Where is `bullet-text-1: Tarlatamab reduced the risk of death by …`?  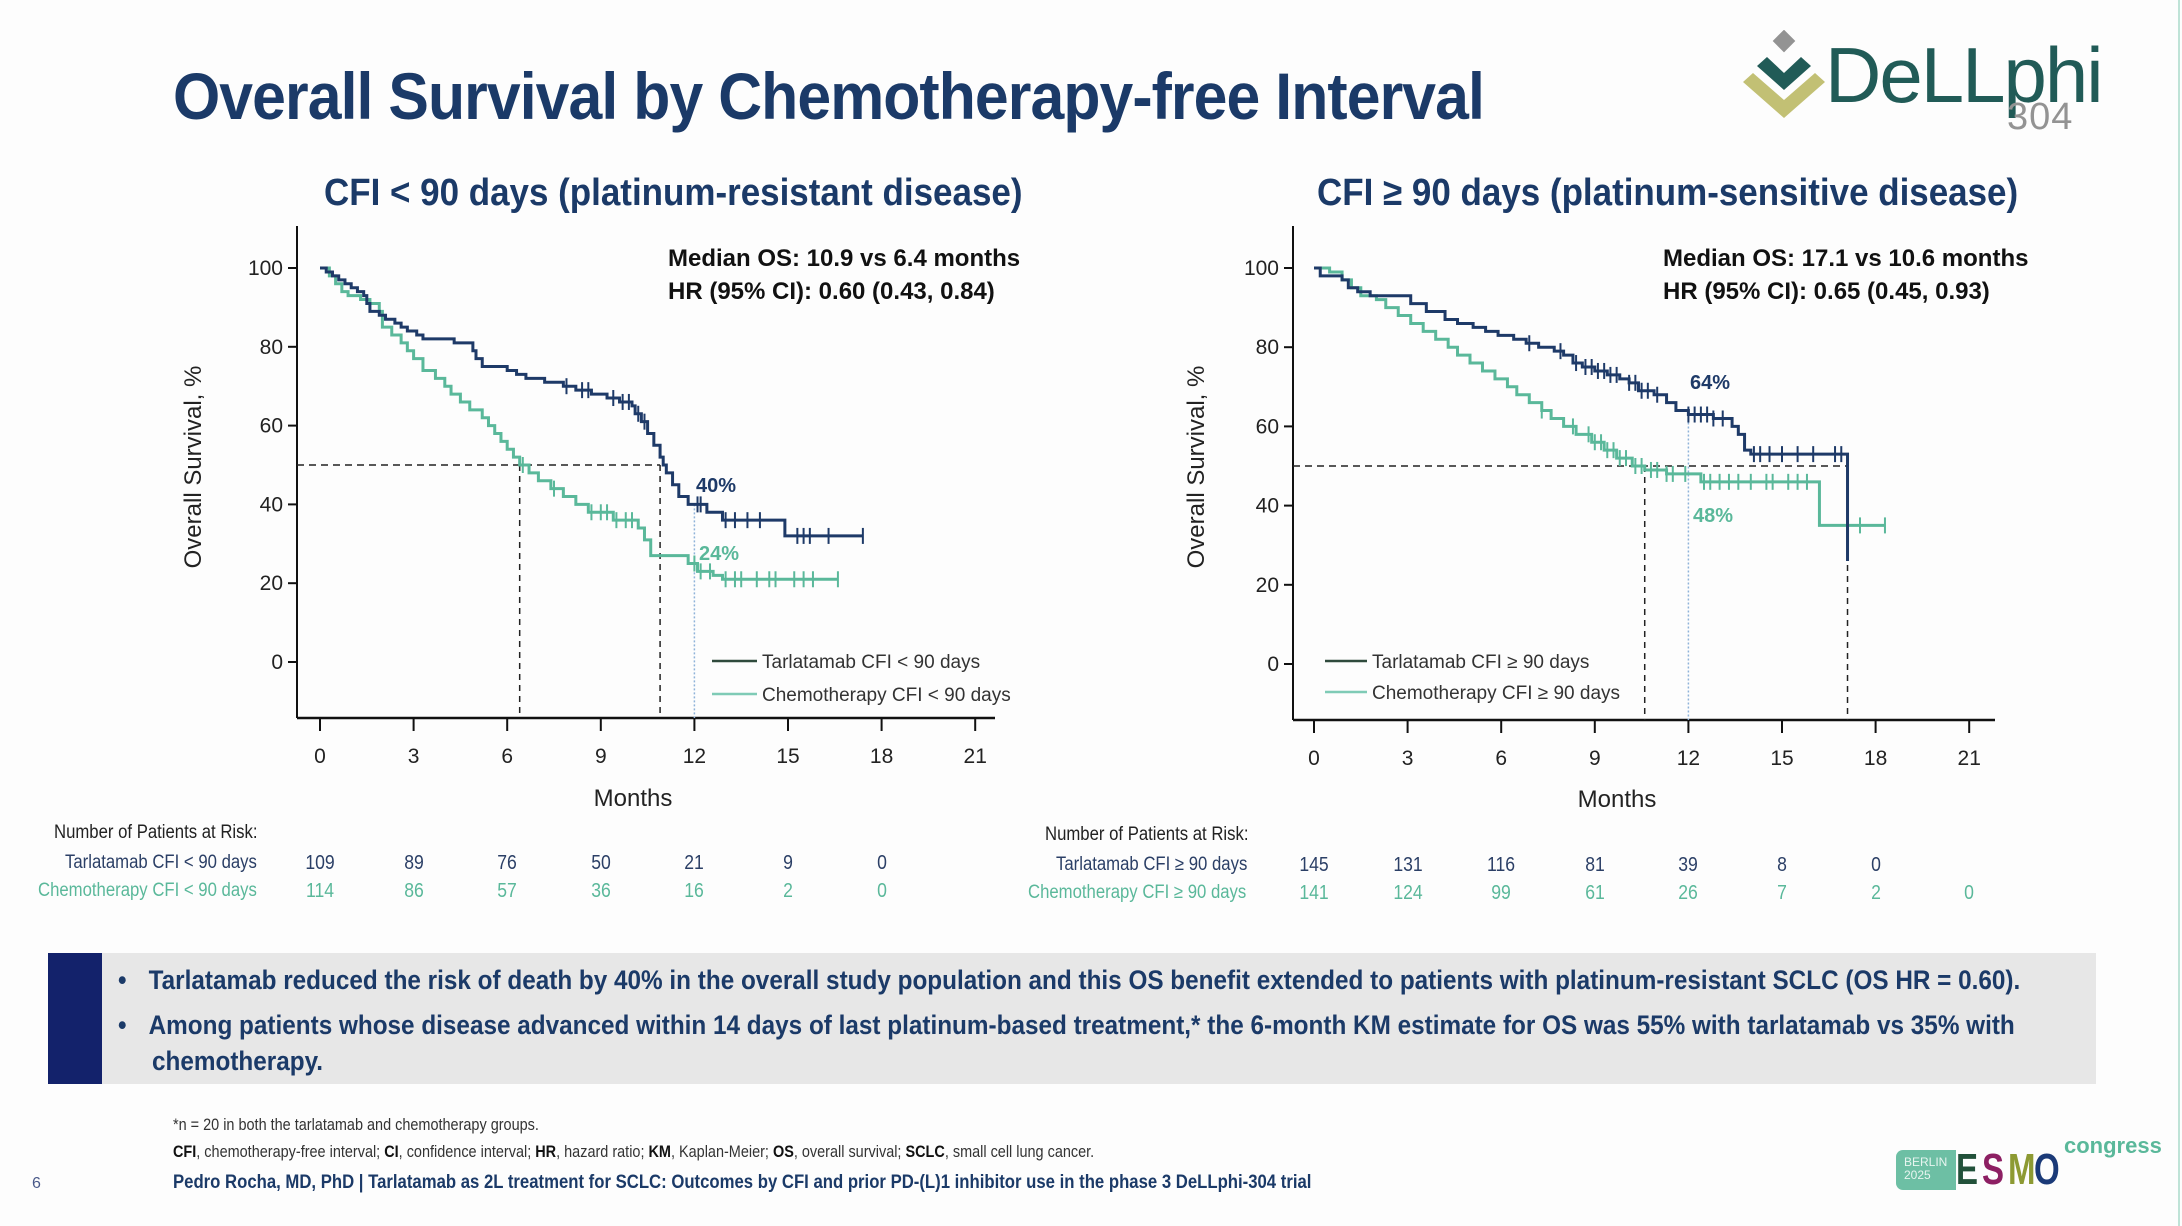
bullet-text-1: Tarlatamab reduced the risk of death by … is located at coordinates (1084, 980).